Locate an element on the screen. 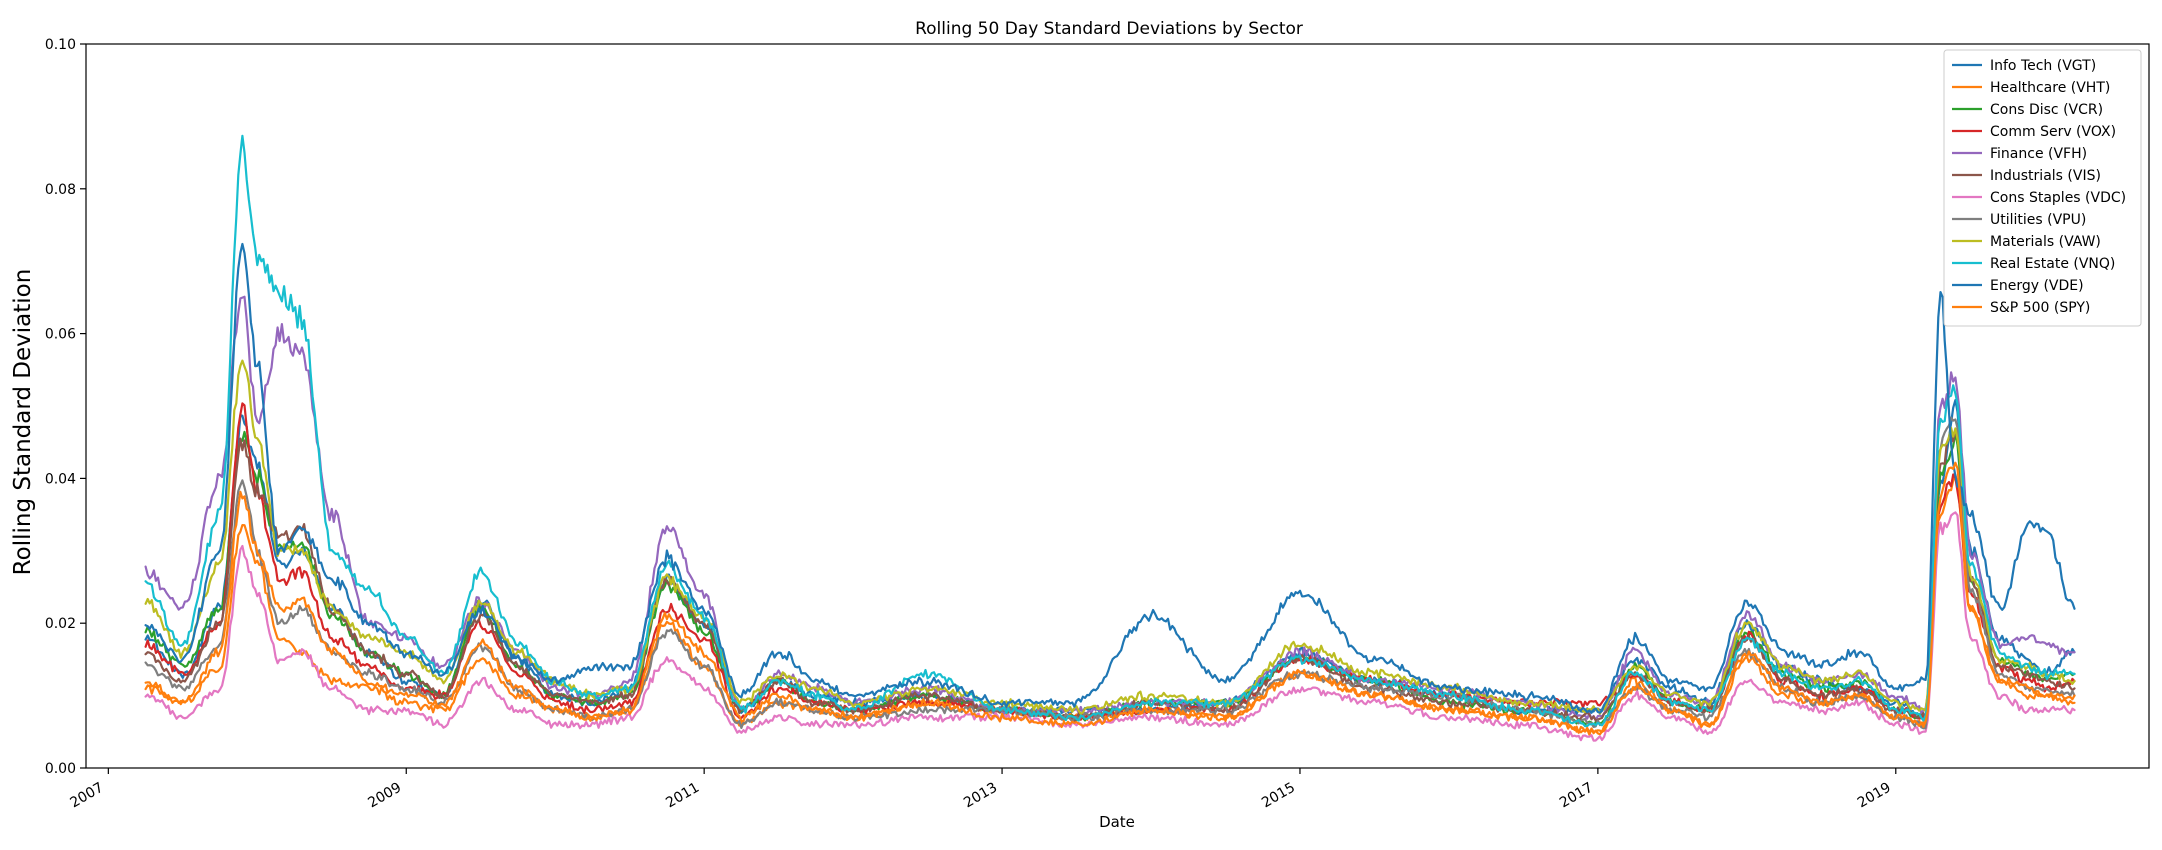  legend-label: Cons Disc (VCR) is located at coordinates (2046, 110).